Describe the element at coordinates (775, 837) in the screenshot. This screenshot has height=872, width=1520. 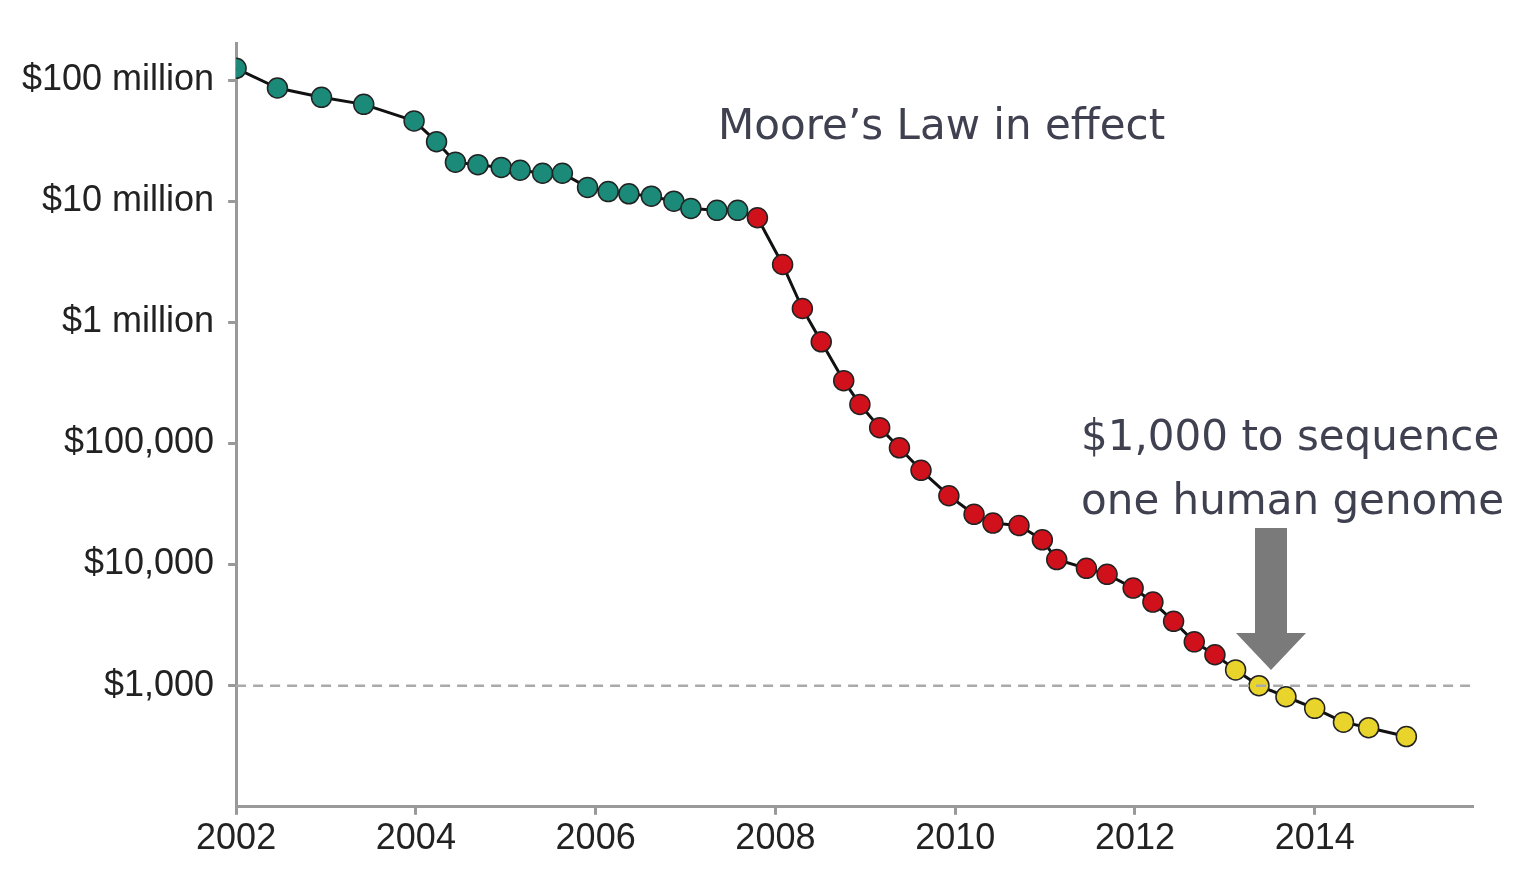
I see `x-tick-label: 2008` at that location.